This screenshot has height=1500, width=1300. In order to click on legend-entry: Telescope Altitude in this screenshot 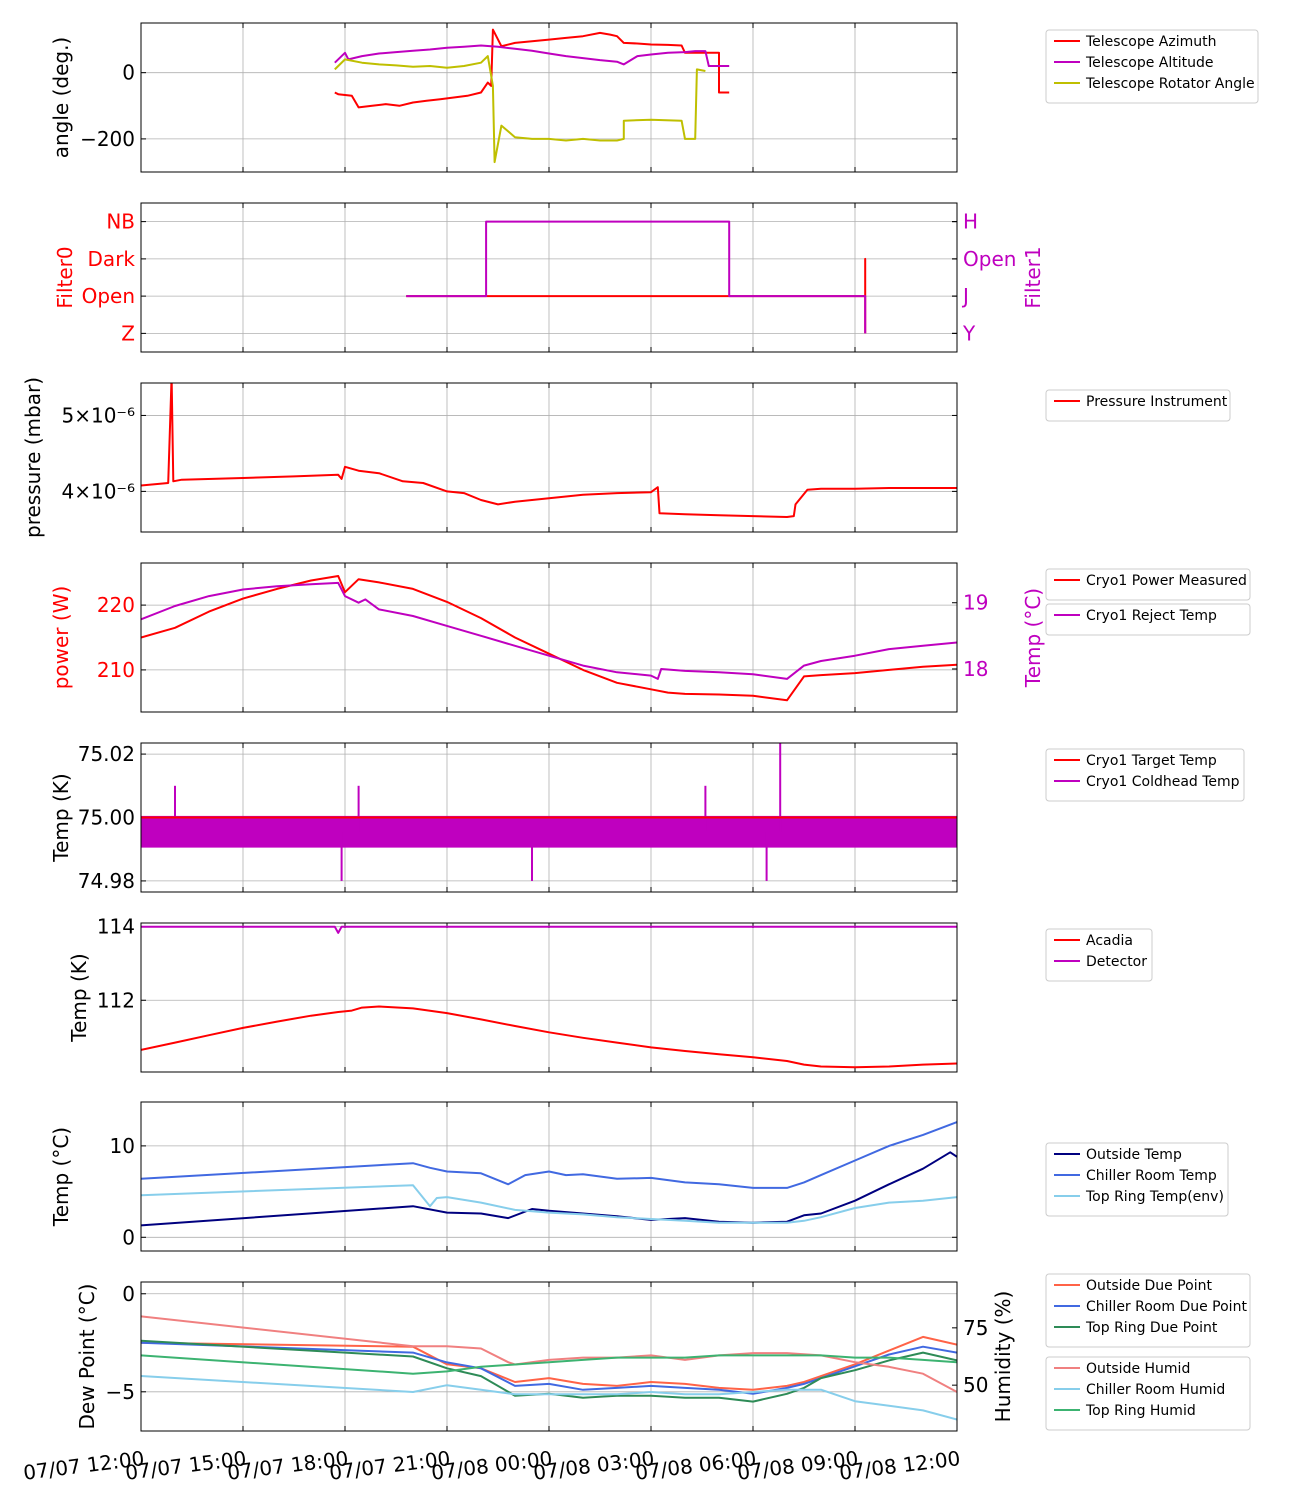, I will do `click(1149, 63)`.